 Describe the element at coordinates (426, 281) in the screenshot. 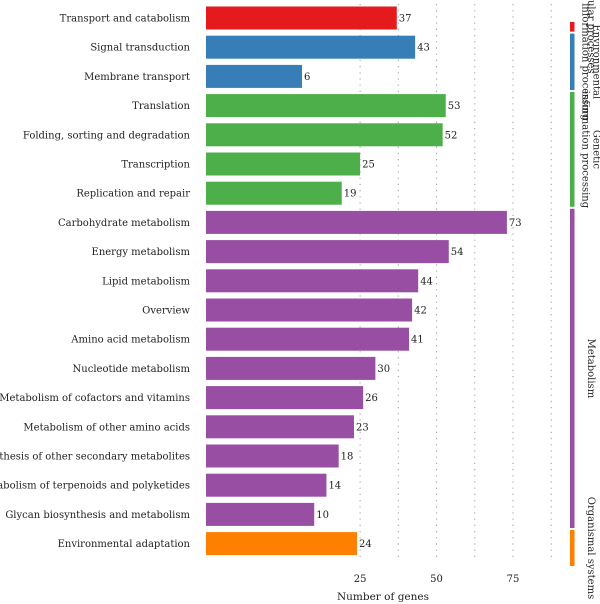

I see `value-label: 44` at that location.